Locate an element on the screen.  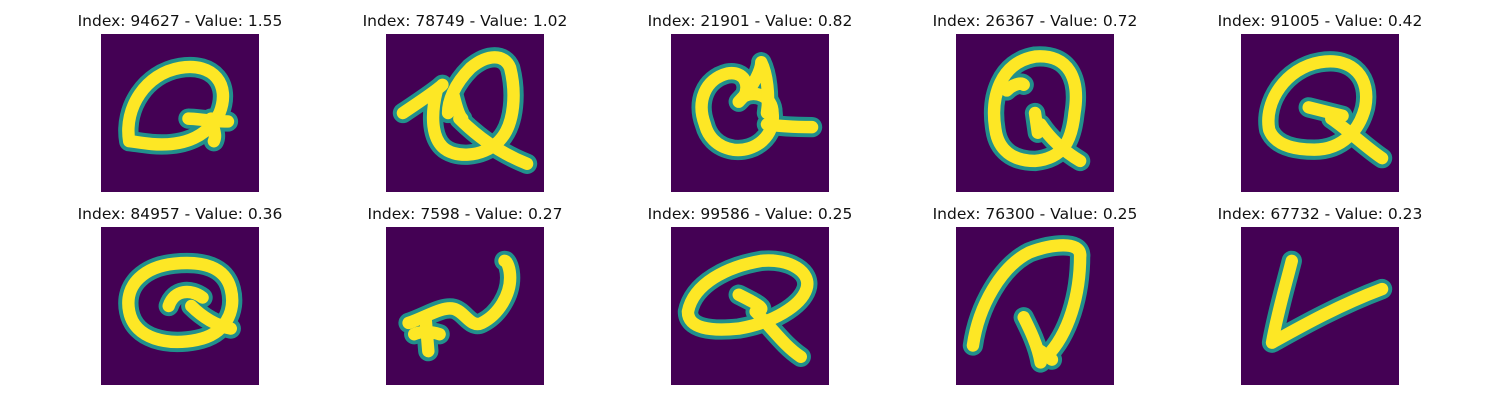
panel-title: Index: 67732 - Value: 0.23 is located at coordinates (1320, 214).